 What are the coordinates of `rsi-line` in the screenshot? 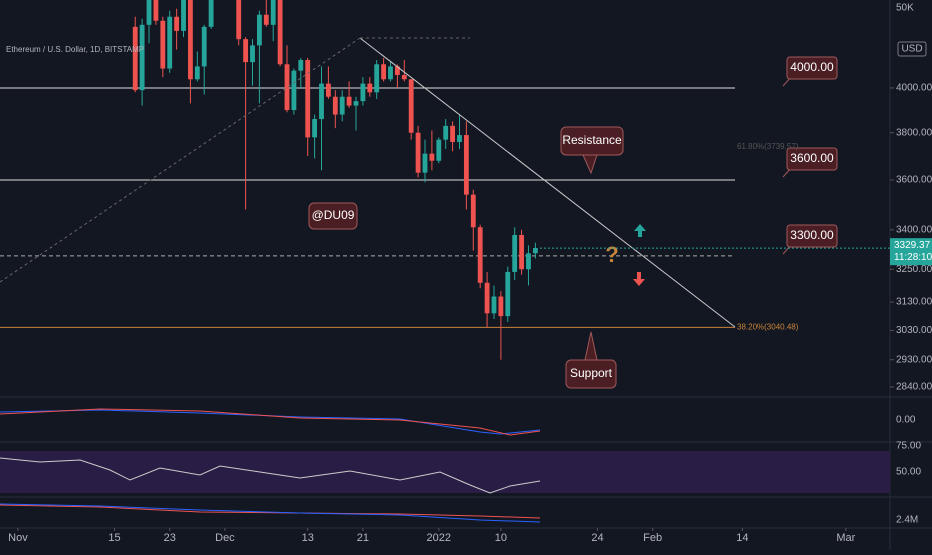 It's located at (270, 475).